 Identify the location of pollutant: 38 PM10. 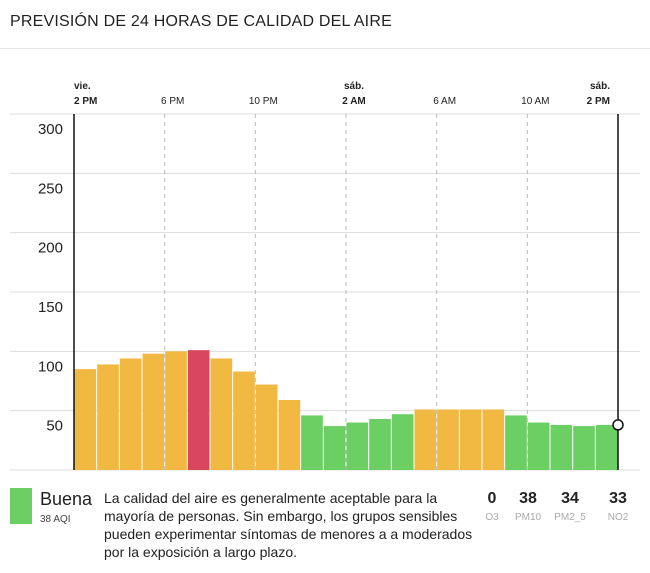
(528, 506).